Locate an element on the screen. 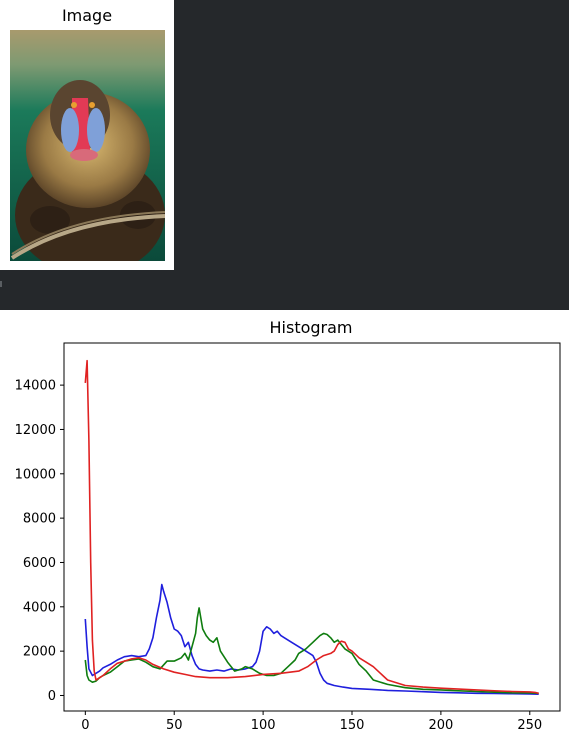 The width and height of the screenshot is (569, 744). y-tick-label: 0 is located at coordinates (52, 696).